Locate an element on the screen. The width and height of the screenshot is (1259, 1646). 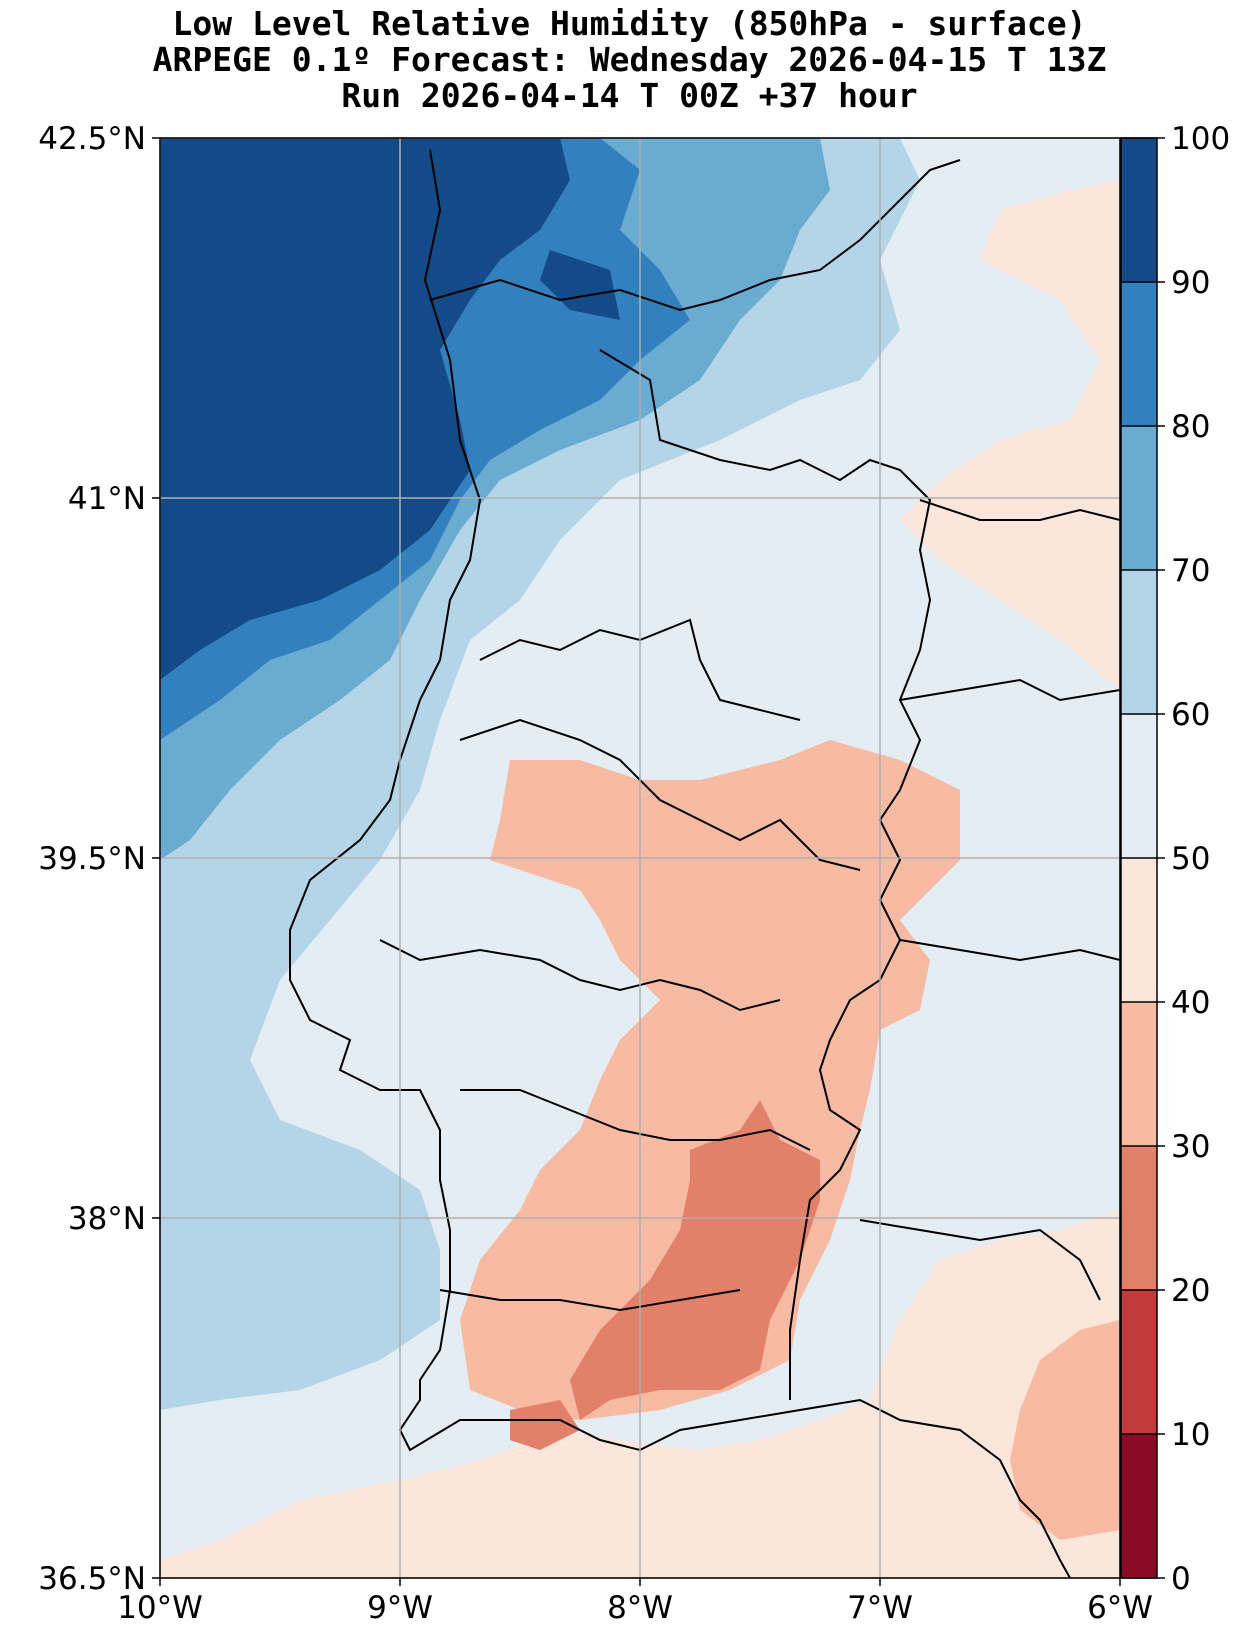
border-north is located at coordinates (695, 235).